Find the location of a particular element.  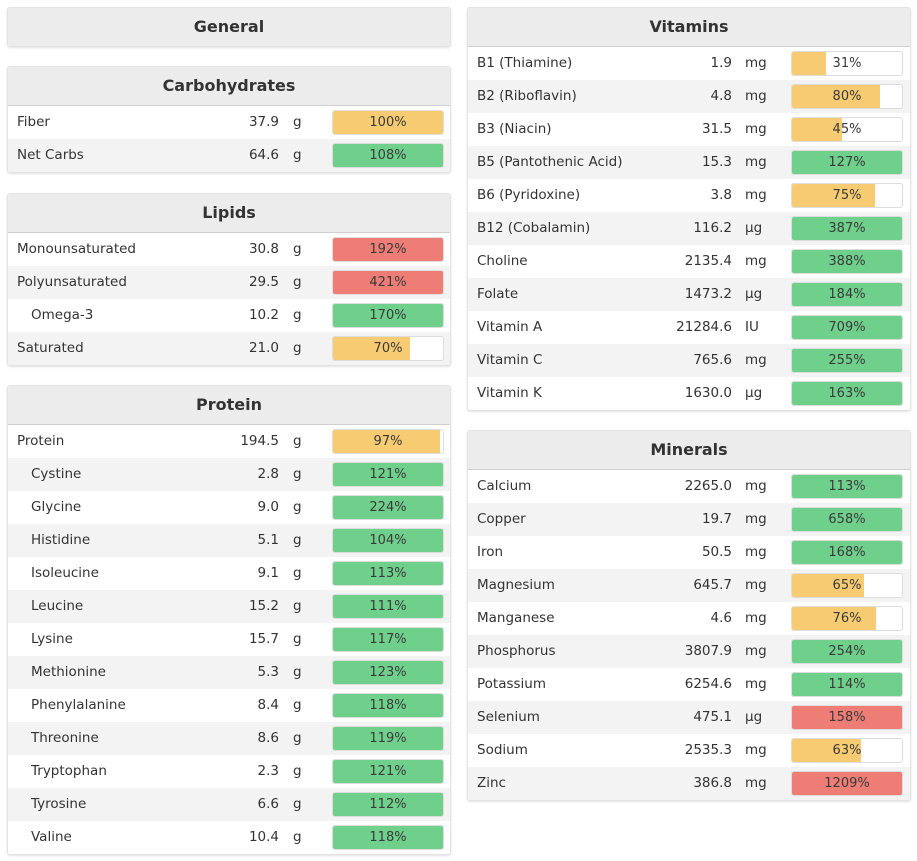

progress-percent: 112% is located at coordinates (388, 804).